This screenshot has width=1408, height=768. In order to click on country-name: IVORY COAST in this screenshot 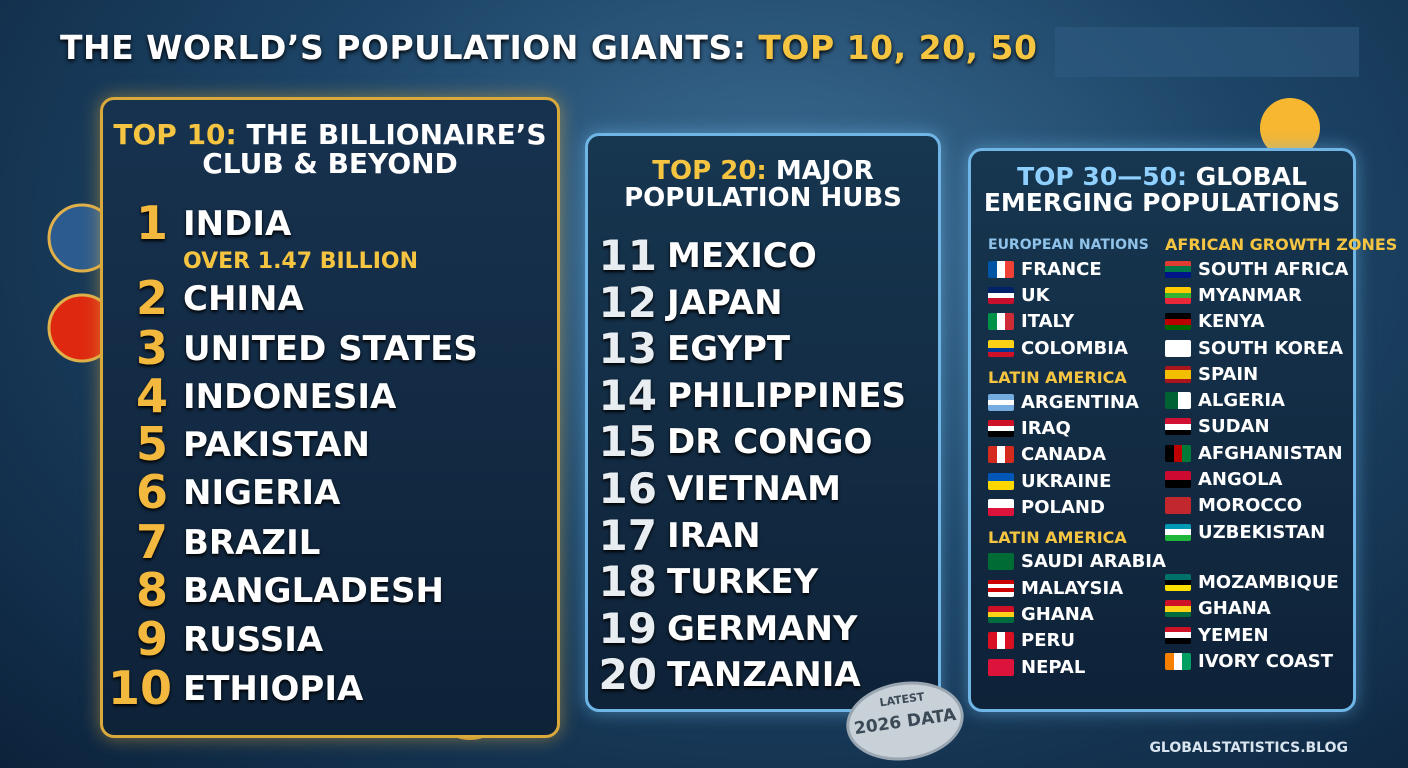, I will do `click(1265, 661)`.